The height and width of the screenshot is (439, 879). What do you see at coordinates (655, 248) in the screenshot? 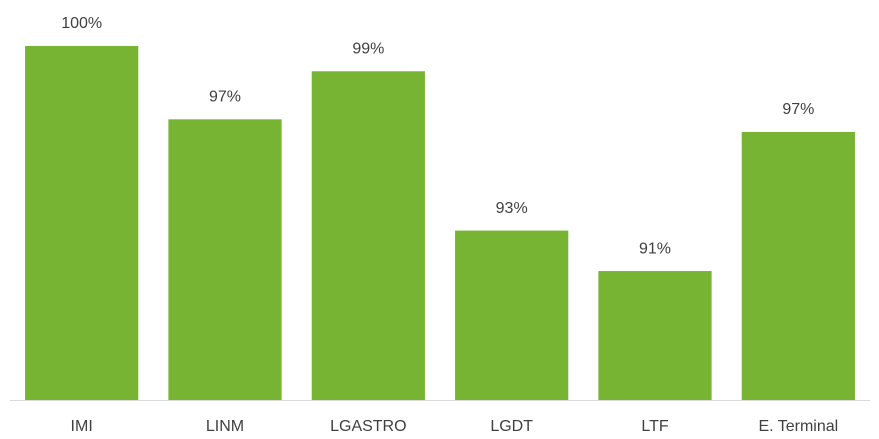
I see `data-label: 91%` at bounding box center [655, 248].